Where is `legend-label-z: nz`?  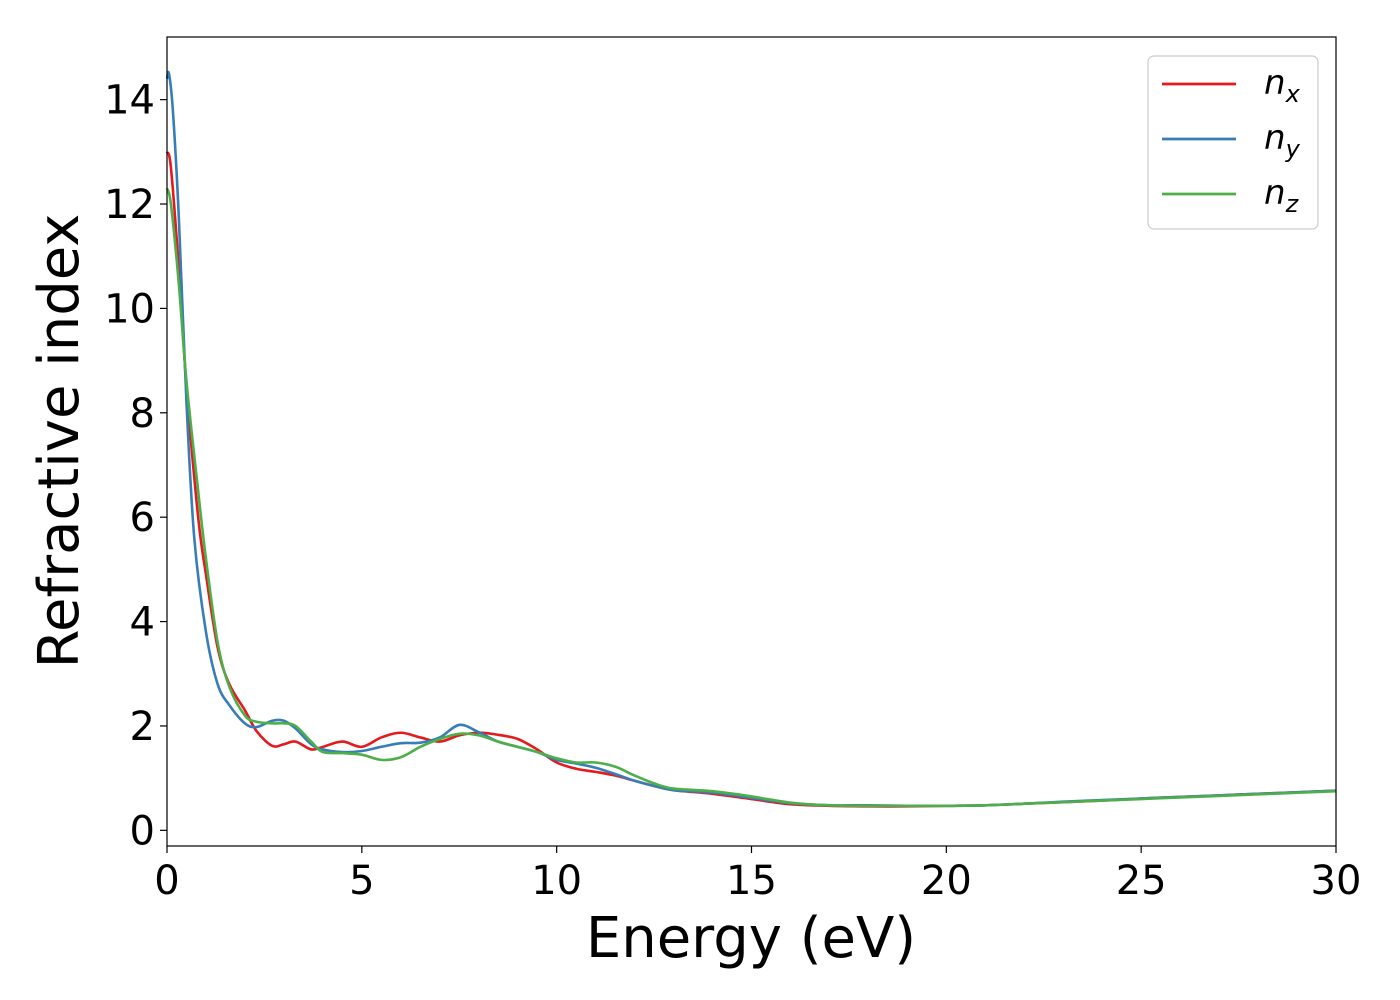
legend-label-z: nz is located at coordinates (1282, 195).